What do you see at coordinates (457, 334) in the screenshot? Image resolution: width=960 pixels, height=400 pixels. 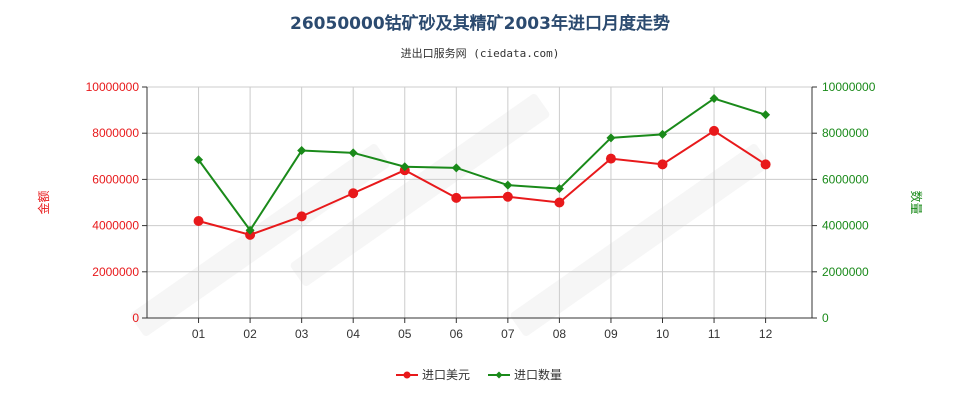 I see `x-tick-label: 06` at bounding box center [457, 334].